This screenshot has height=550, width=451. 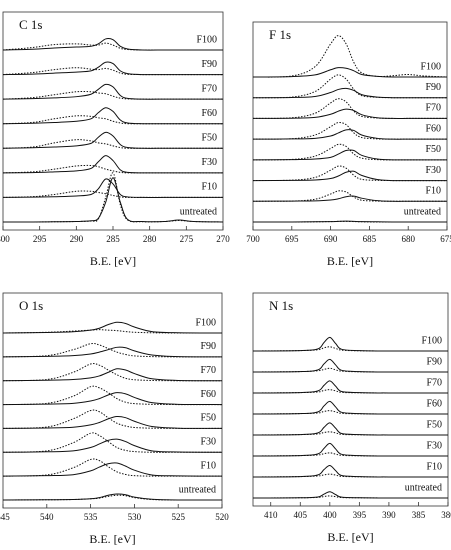 What do you see at coordinates (330, 515) in the screenshot?
I see `x-tick-label: 400` at bounding box center [330, 515].